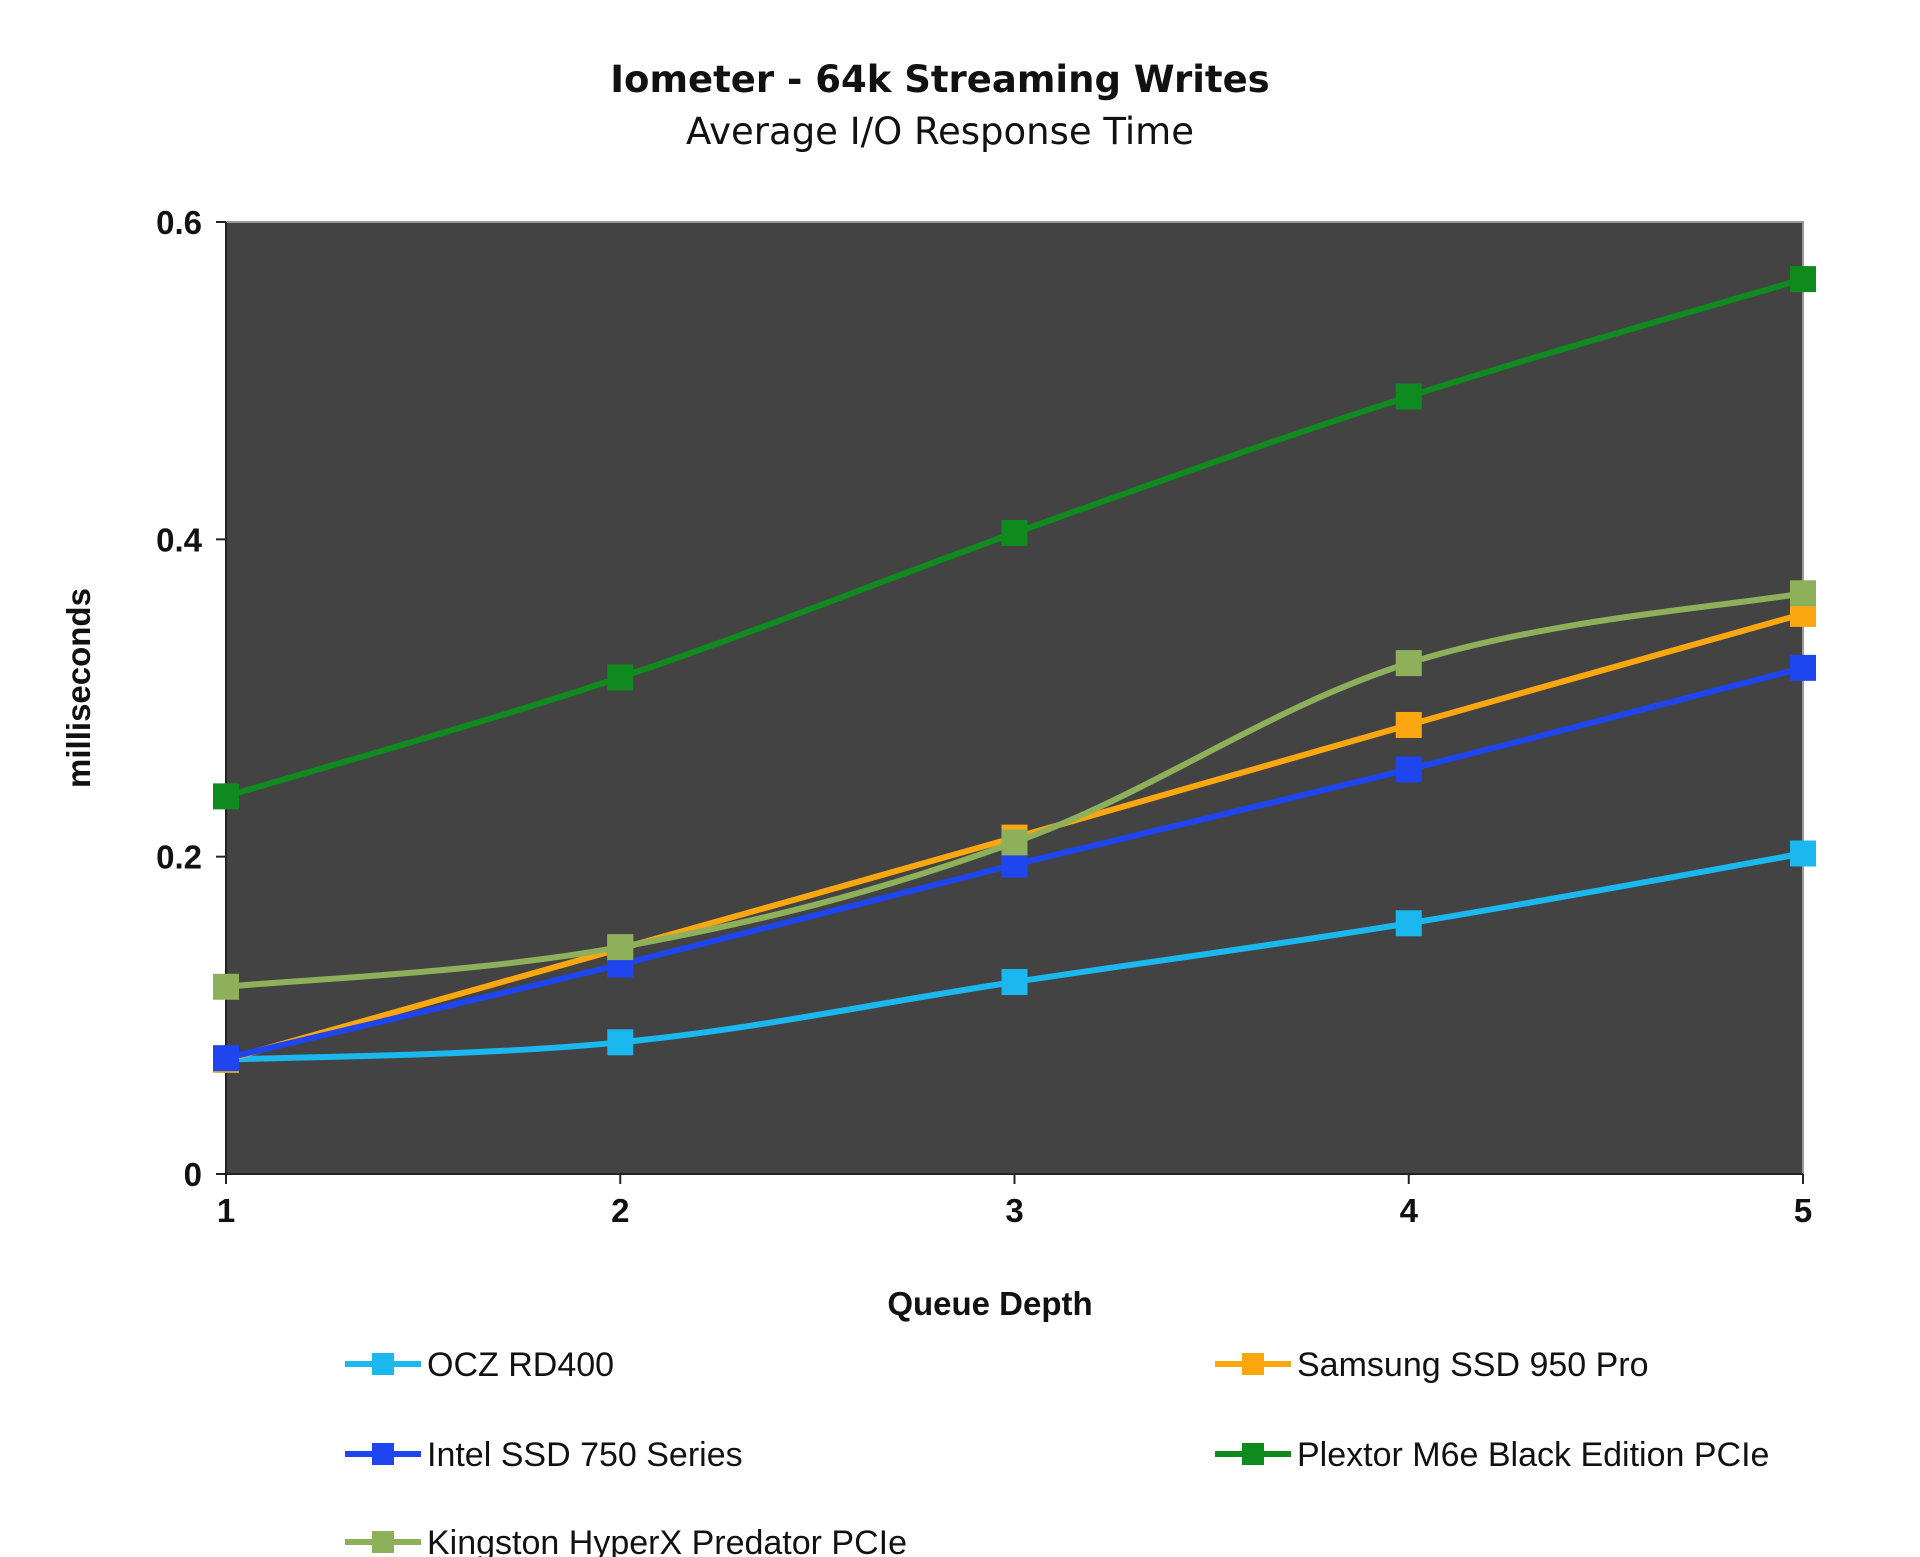  I want to click on legend-label: OCZ RD400, so click(520, 1365).